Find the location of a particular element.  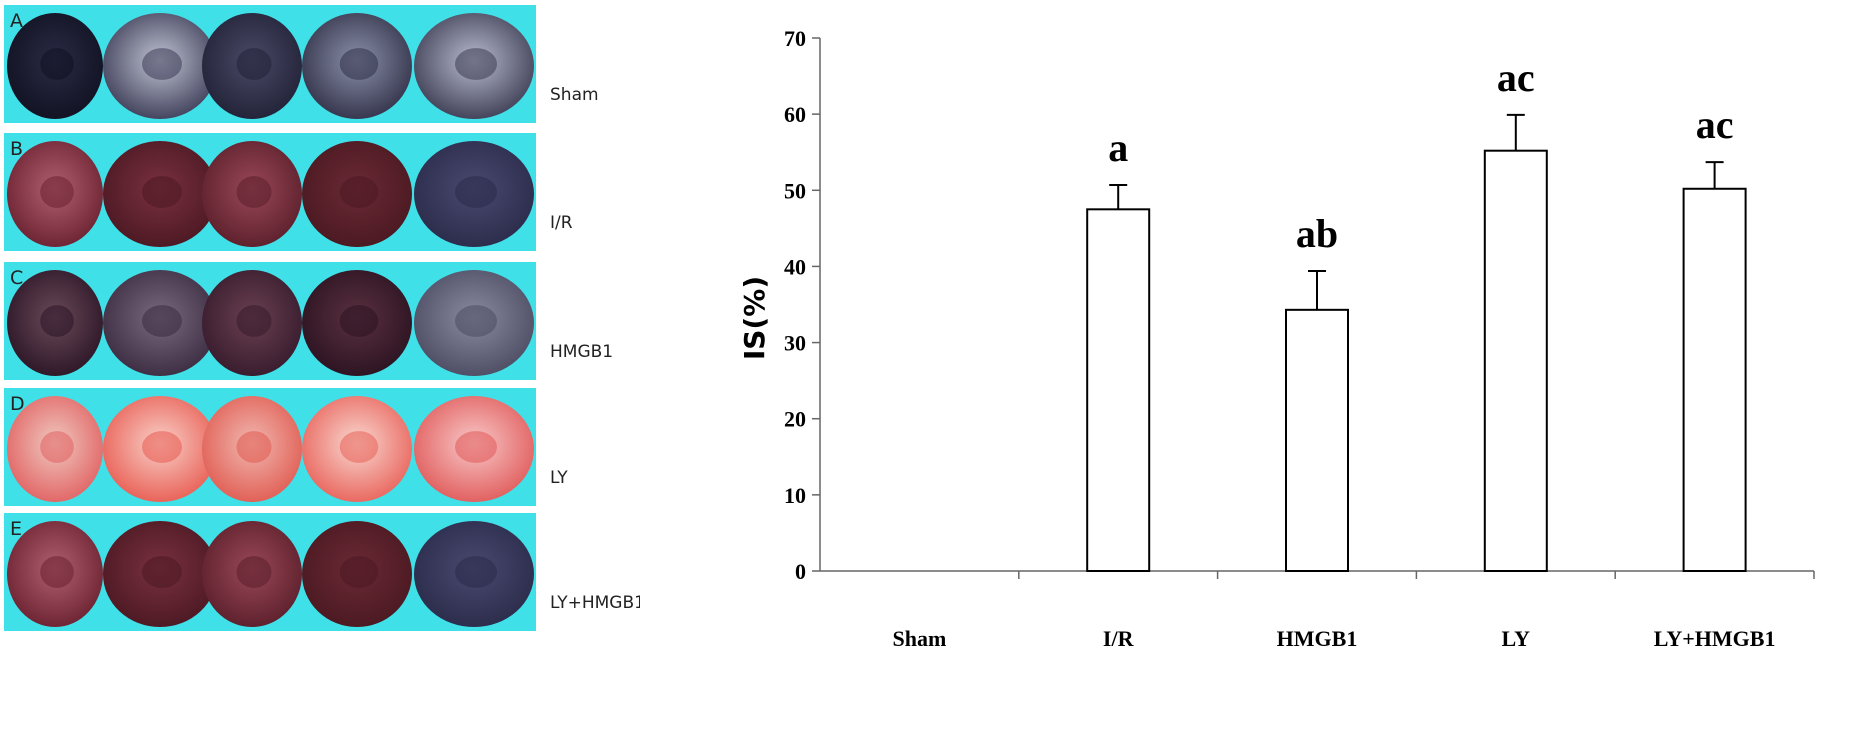

tissue-row-b: B I/R is located at coordinates (288, 192).